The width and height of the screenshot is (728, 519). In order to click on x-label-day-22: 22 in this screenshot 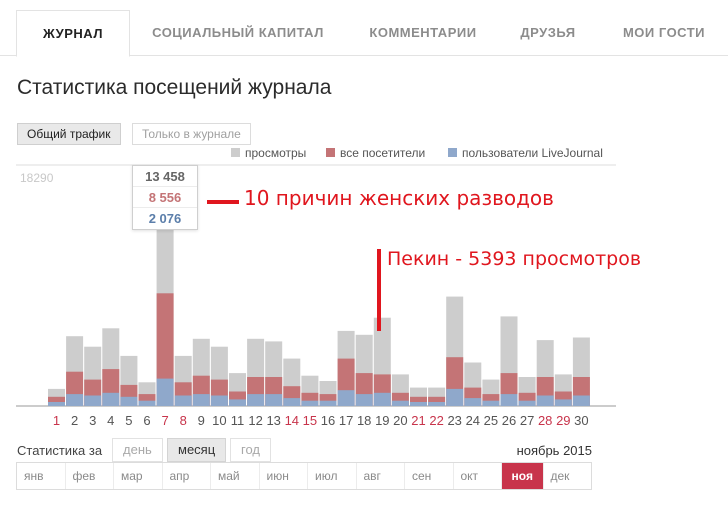, I will do `click(436, 420)`.